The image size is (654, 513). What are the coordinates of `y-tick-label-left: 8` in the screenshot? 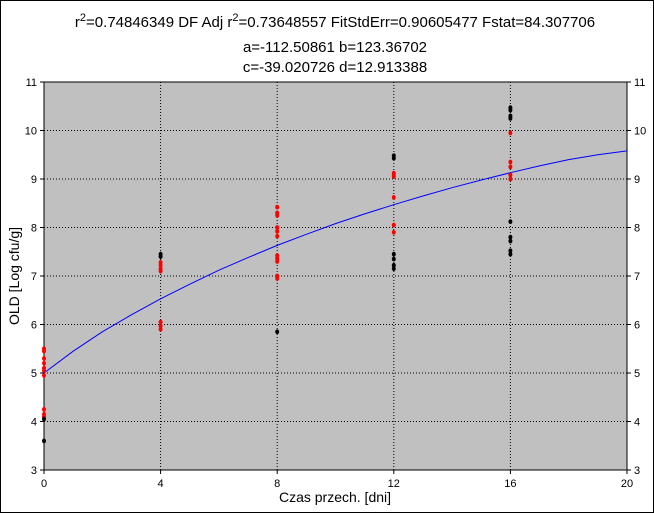 It's located at (34, 229).